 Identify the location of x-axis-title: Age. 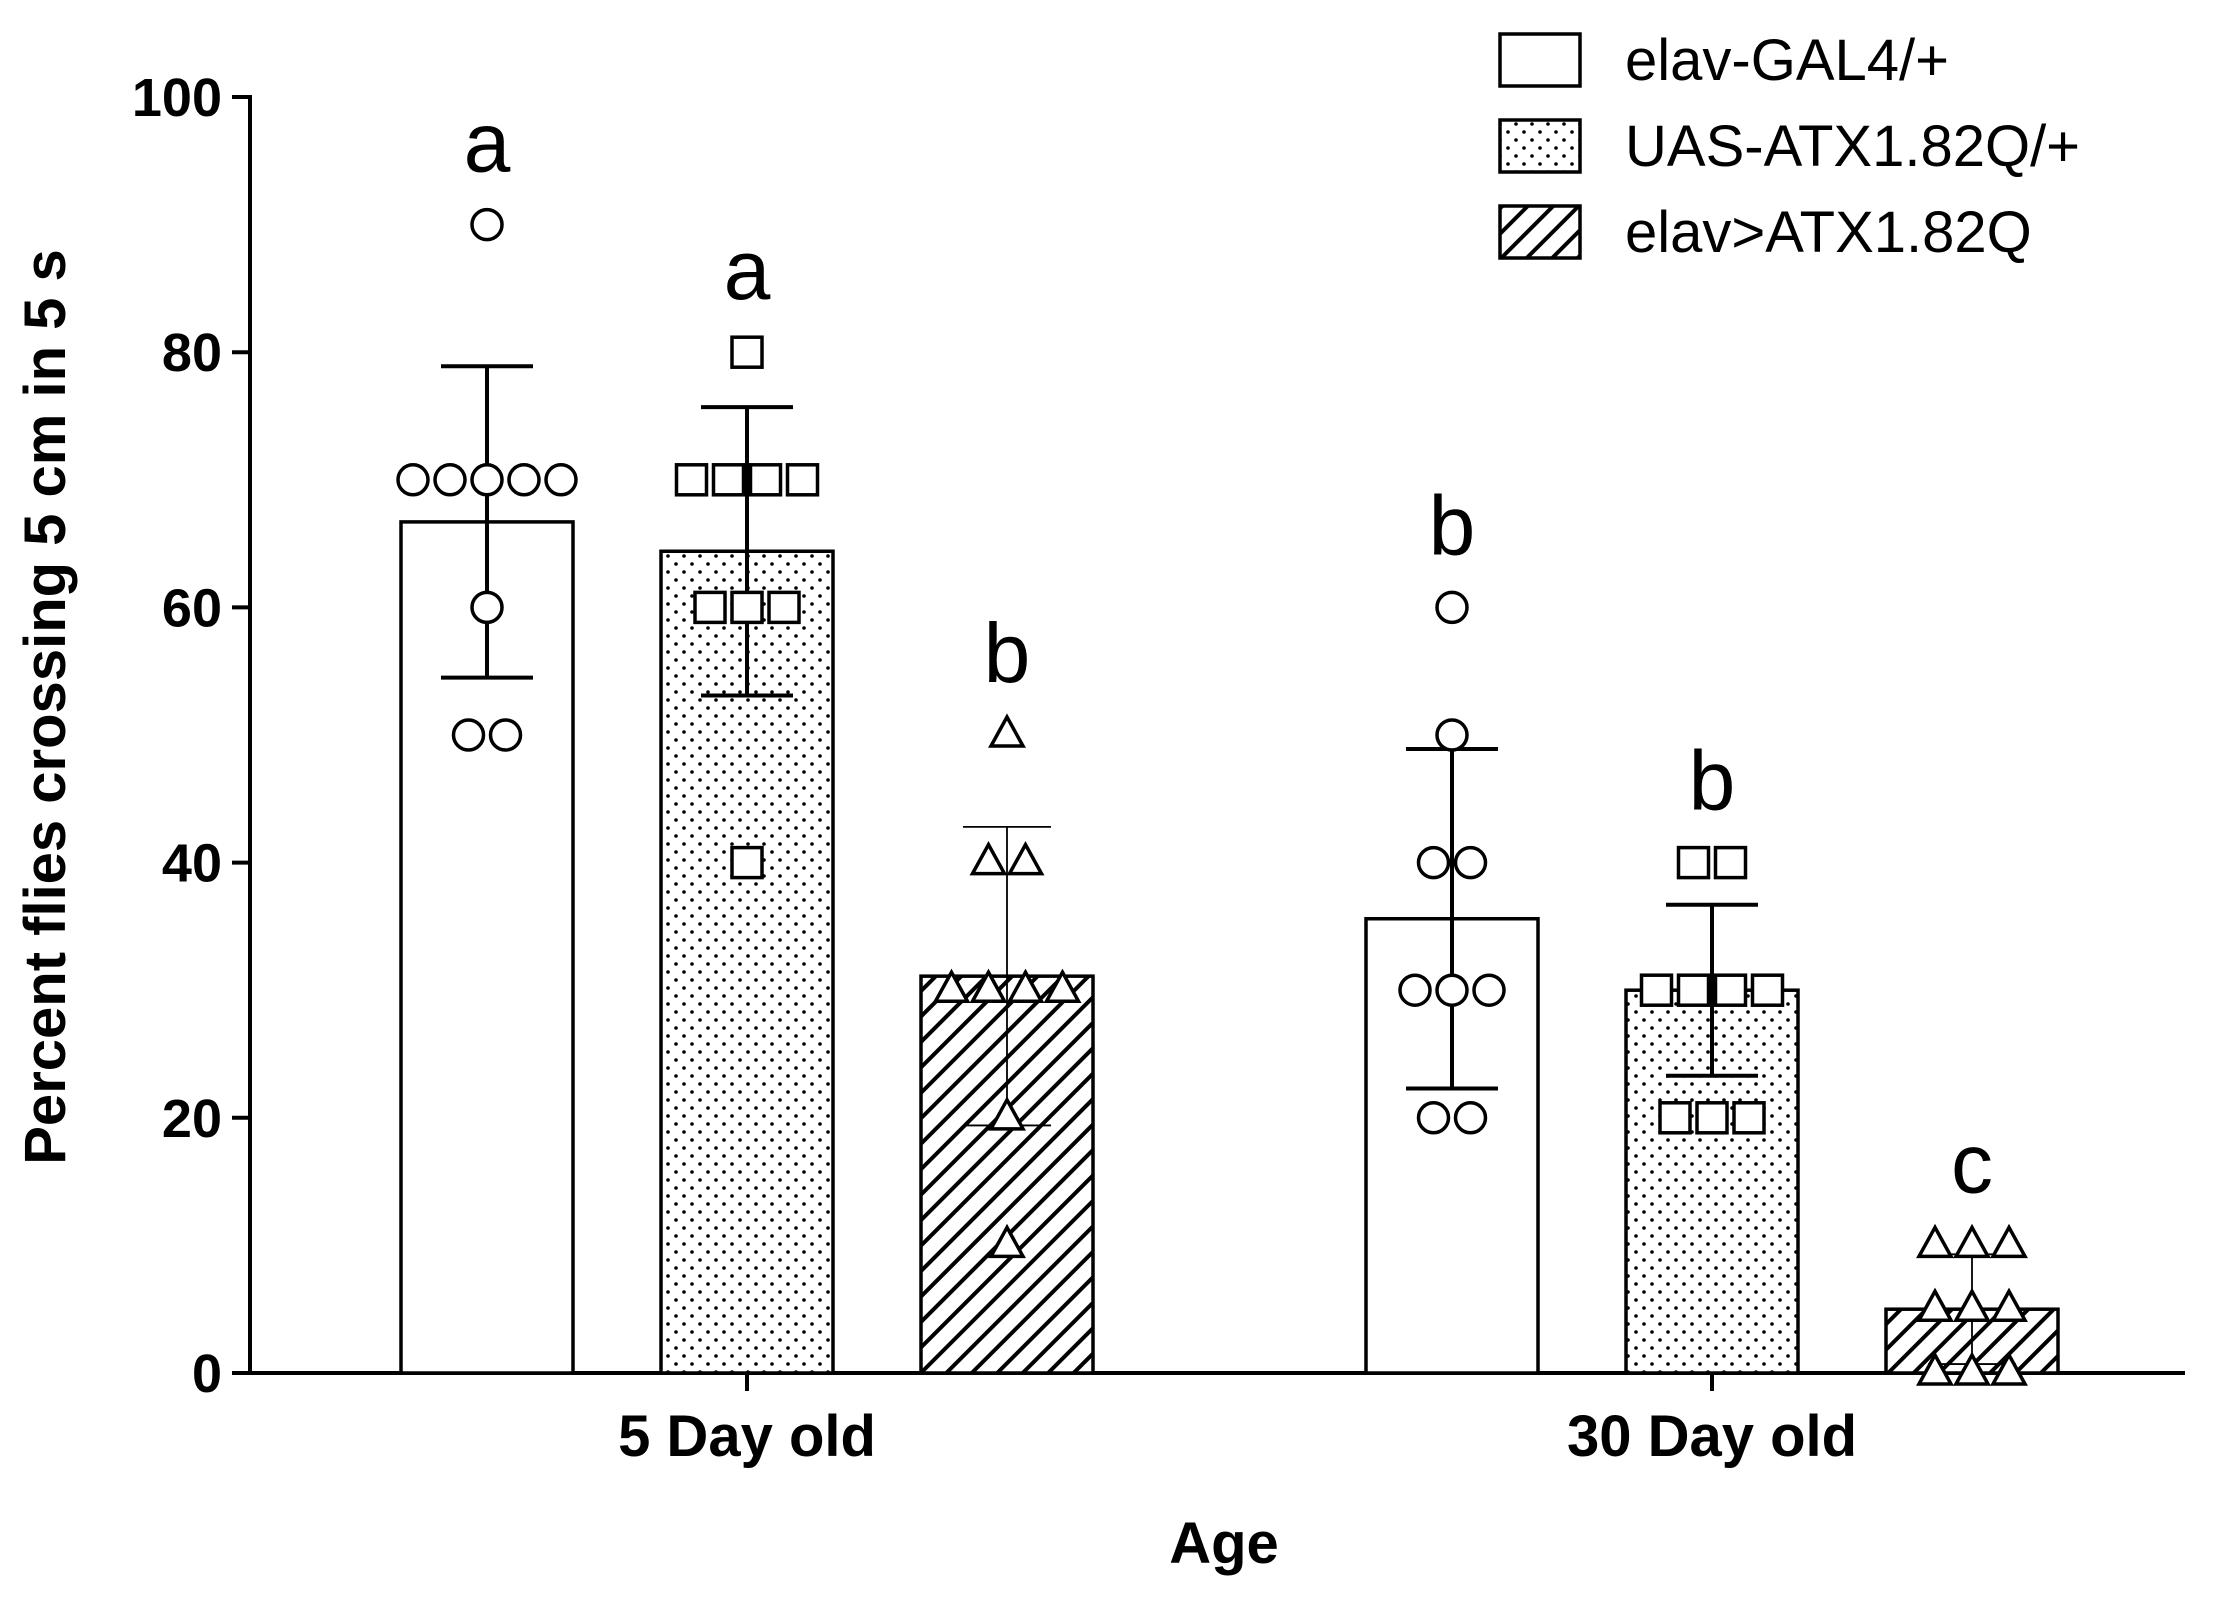
(1224, 1543).